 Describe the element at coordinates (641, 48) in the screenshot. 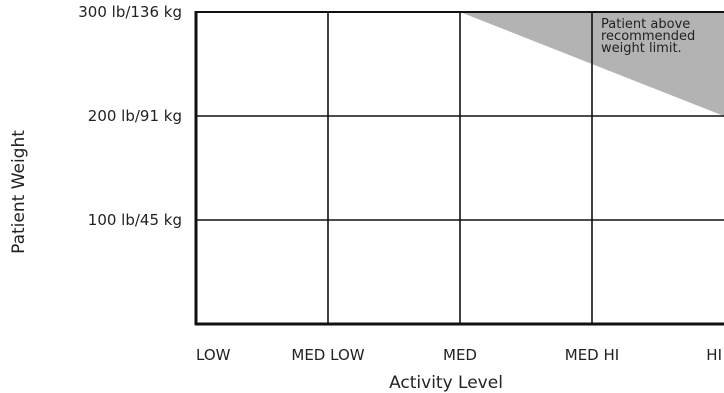

I see `annotation-line: weight limit.` at that location.